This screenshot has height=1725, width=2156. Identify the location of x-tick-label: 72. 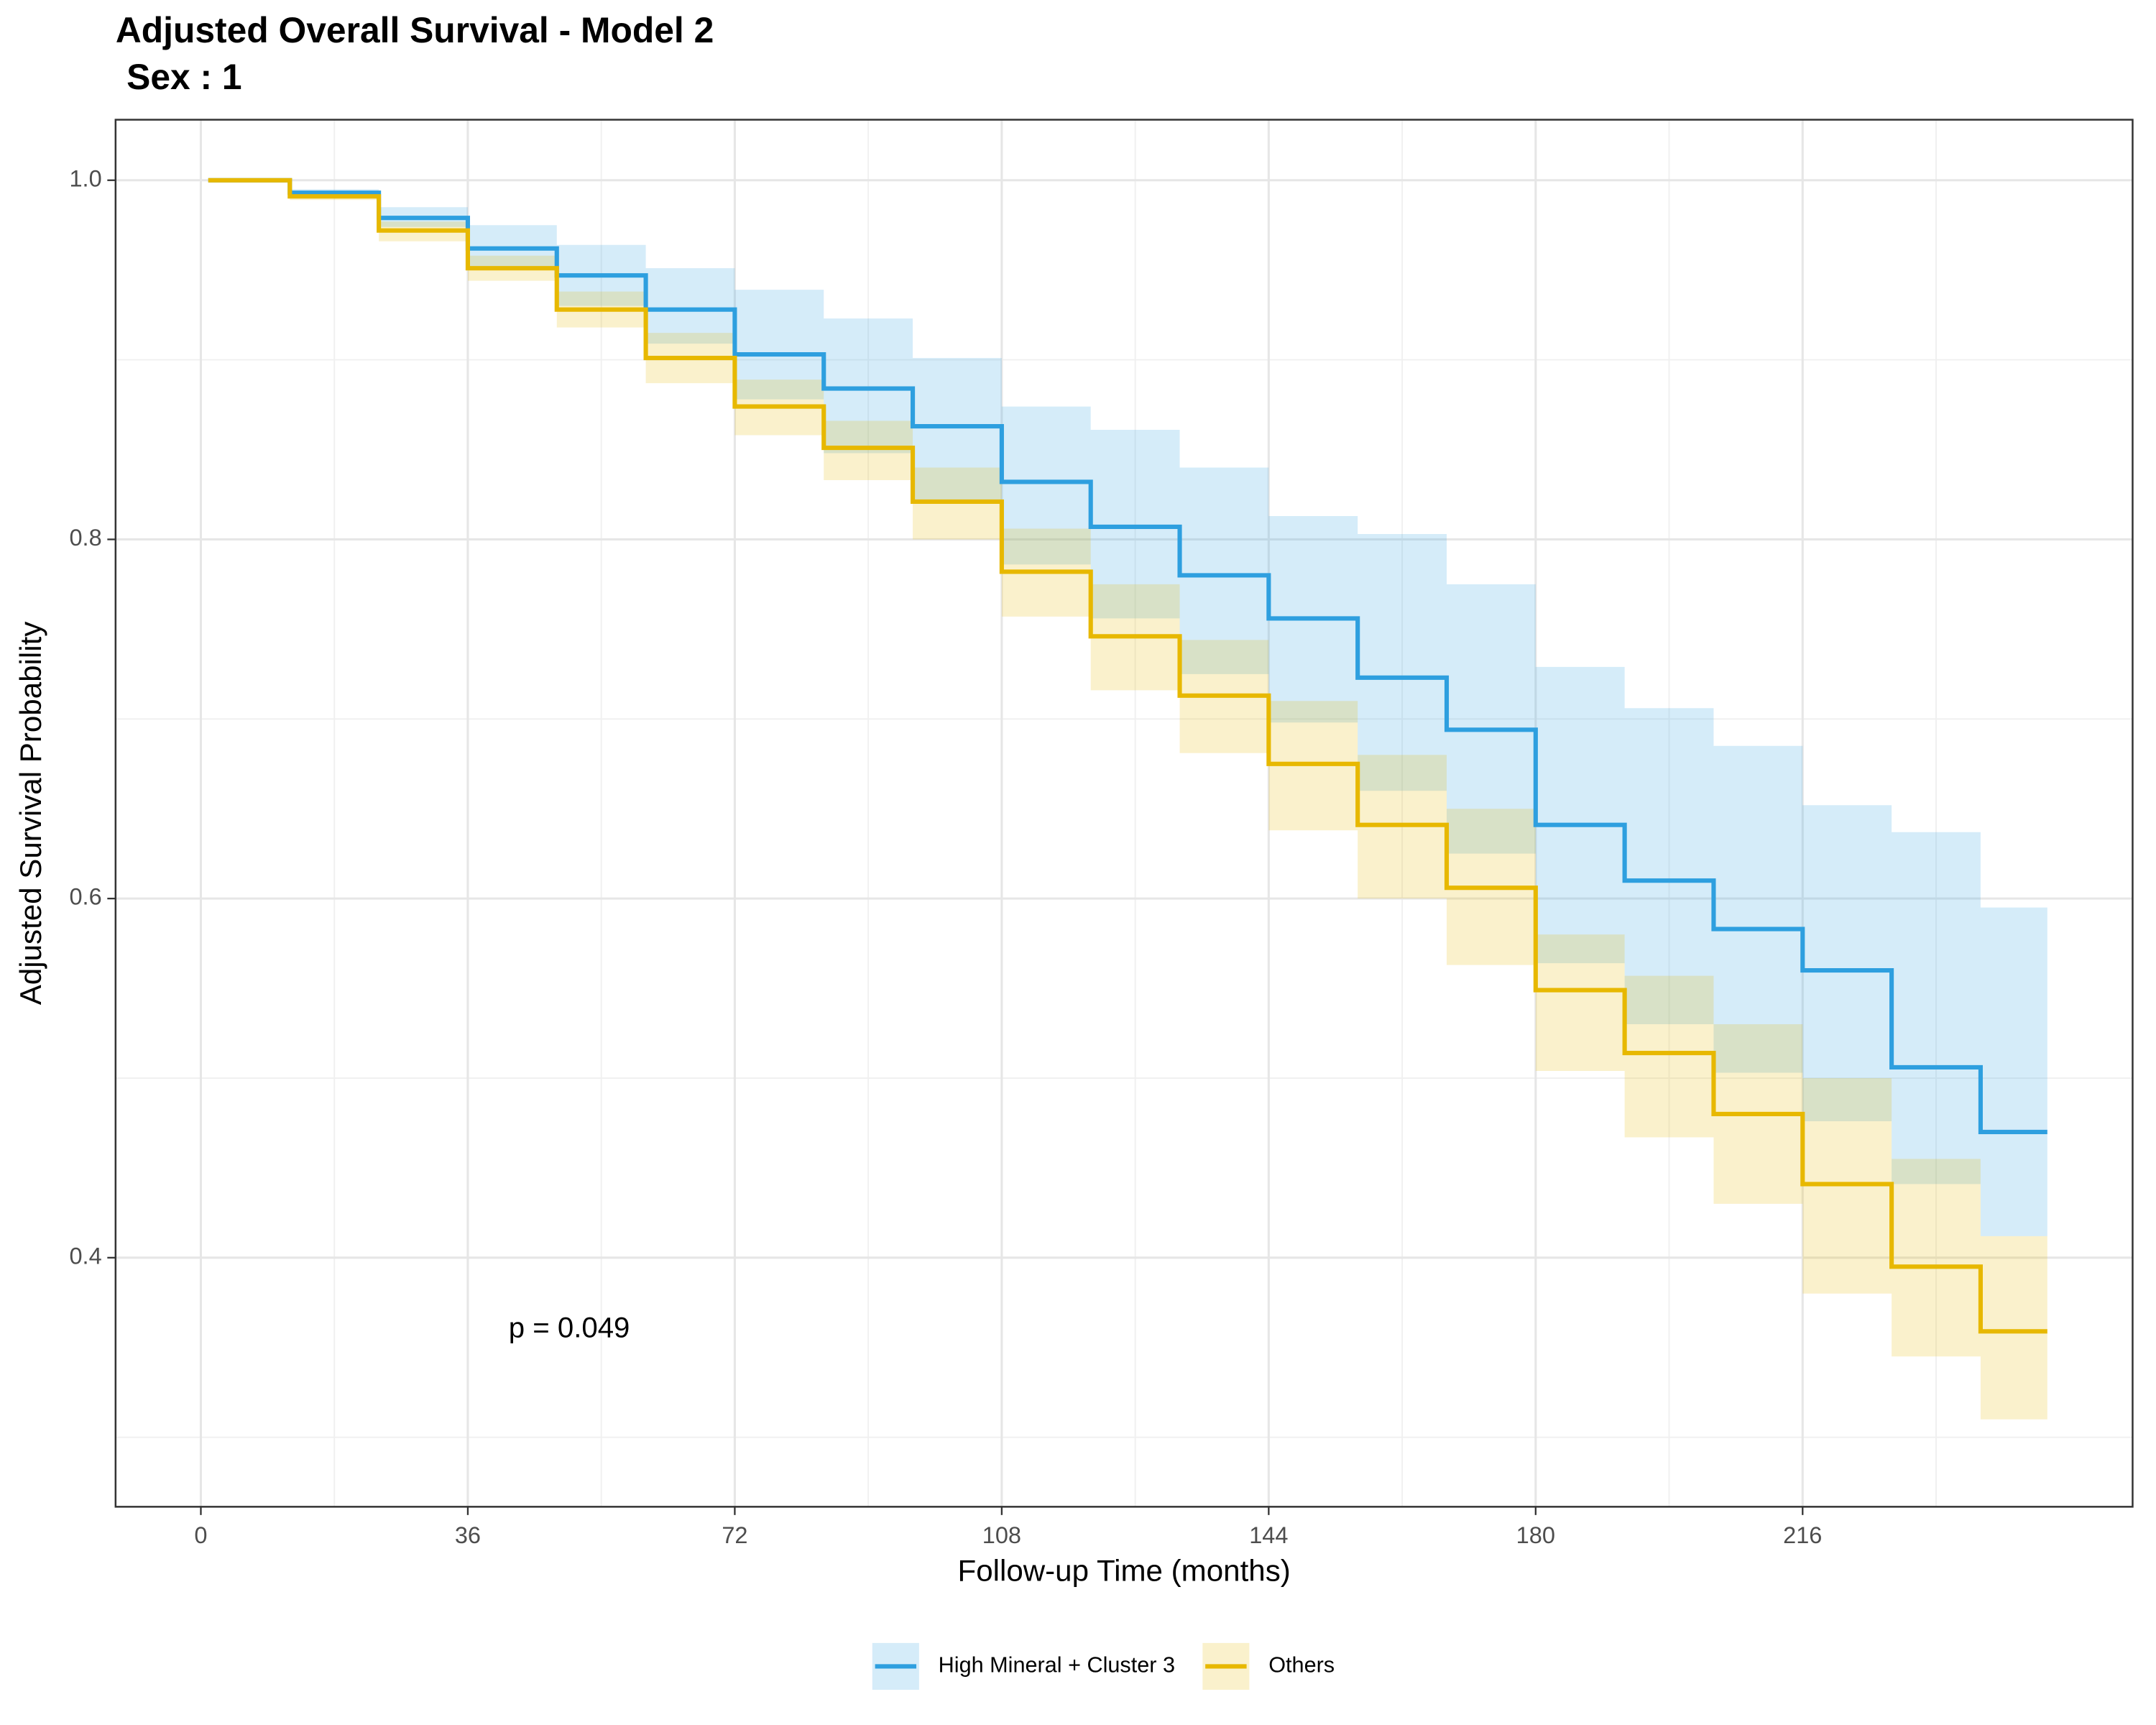
(734, 1535).